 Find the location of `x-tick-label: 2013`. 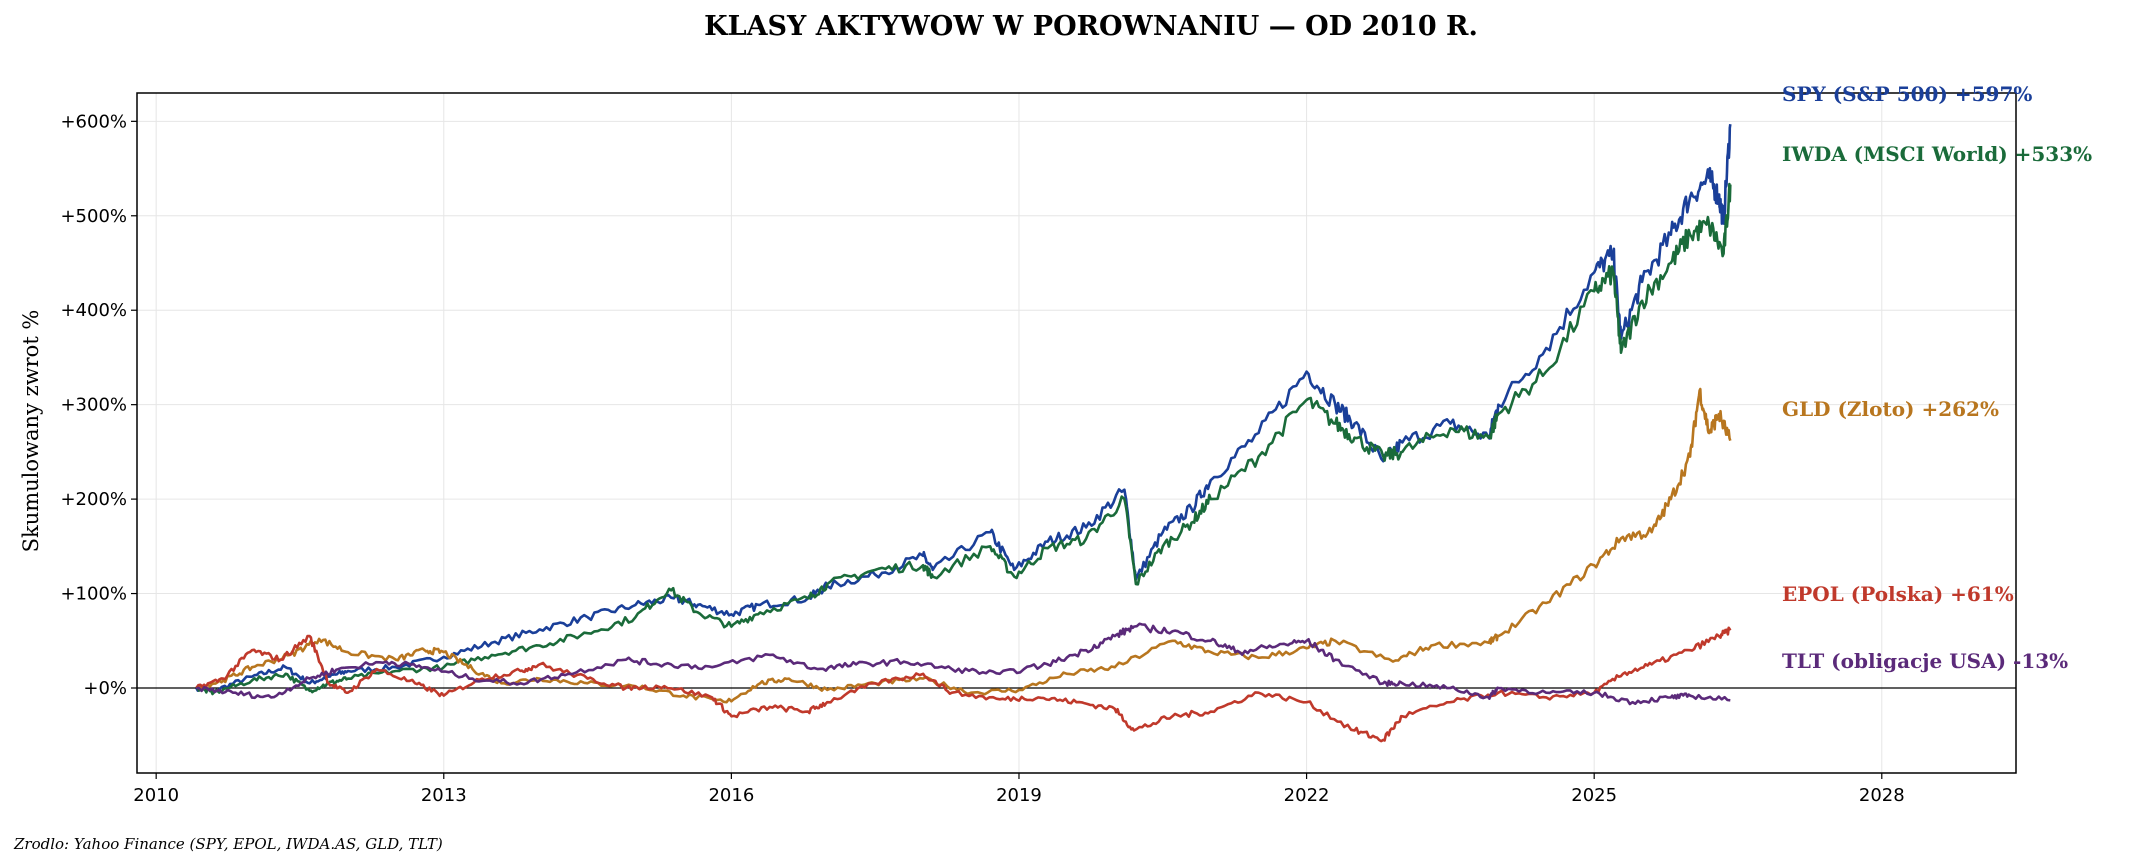

x-tick-label: 2013 is located at coordinates (444, 795).